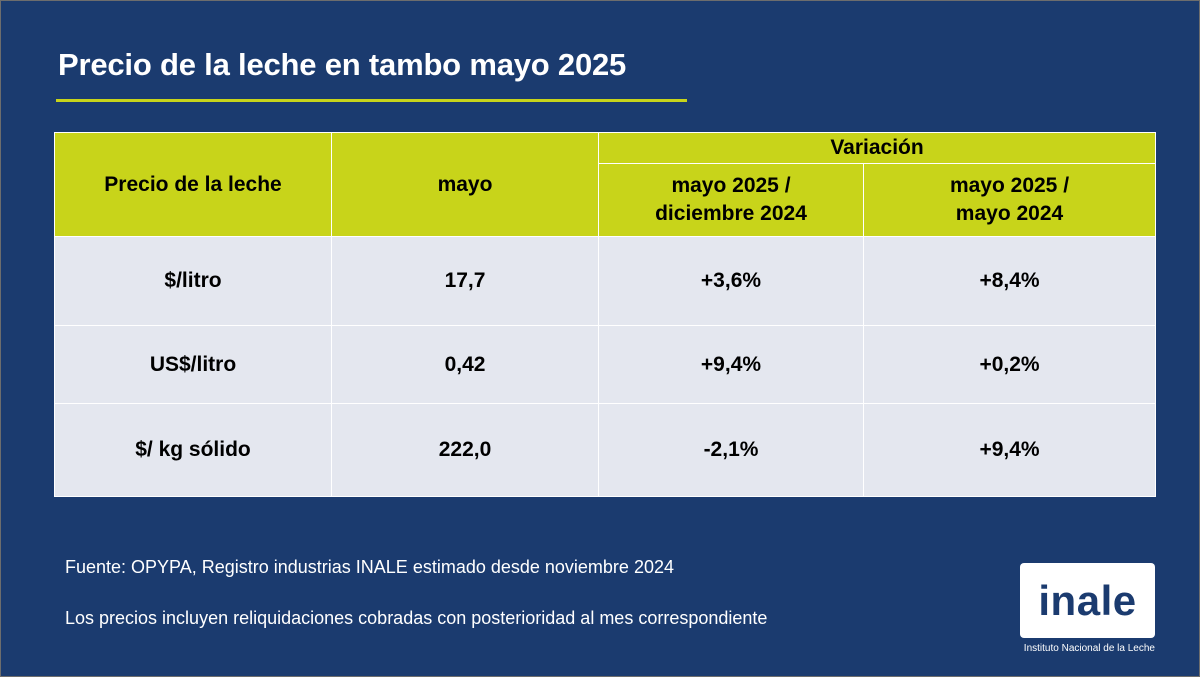 This screenshot has height=677, width=1200. Describe the element at coordinates (193, 450) in the screenshot. I see `row-label: $/ kg sólido` at that location.